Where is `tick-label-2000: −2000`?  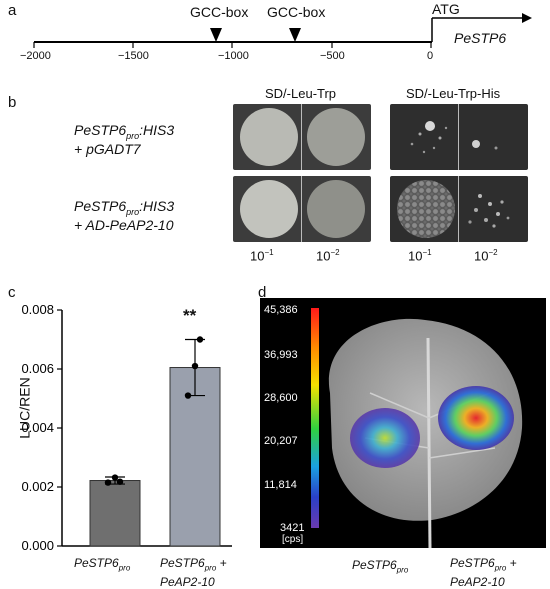
tick-label-2000: −2000 is located at coordinates (35, 56).